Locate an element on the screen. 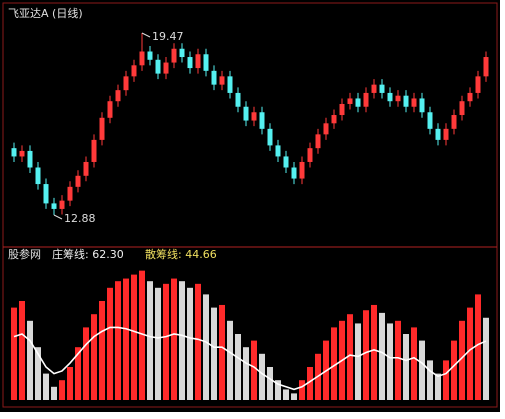 This screenshot has height=419, width=505. annotation-arrow is located at coordinates (146, 35).